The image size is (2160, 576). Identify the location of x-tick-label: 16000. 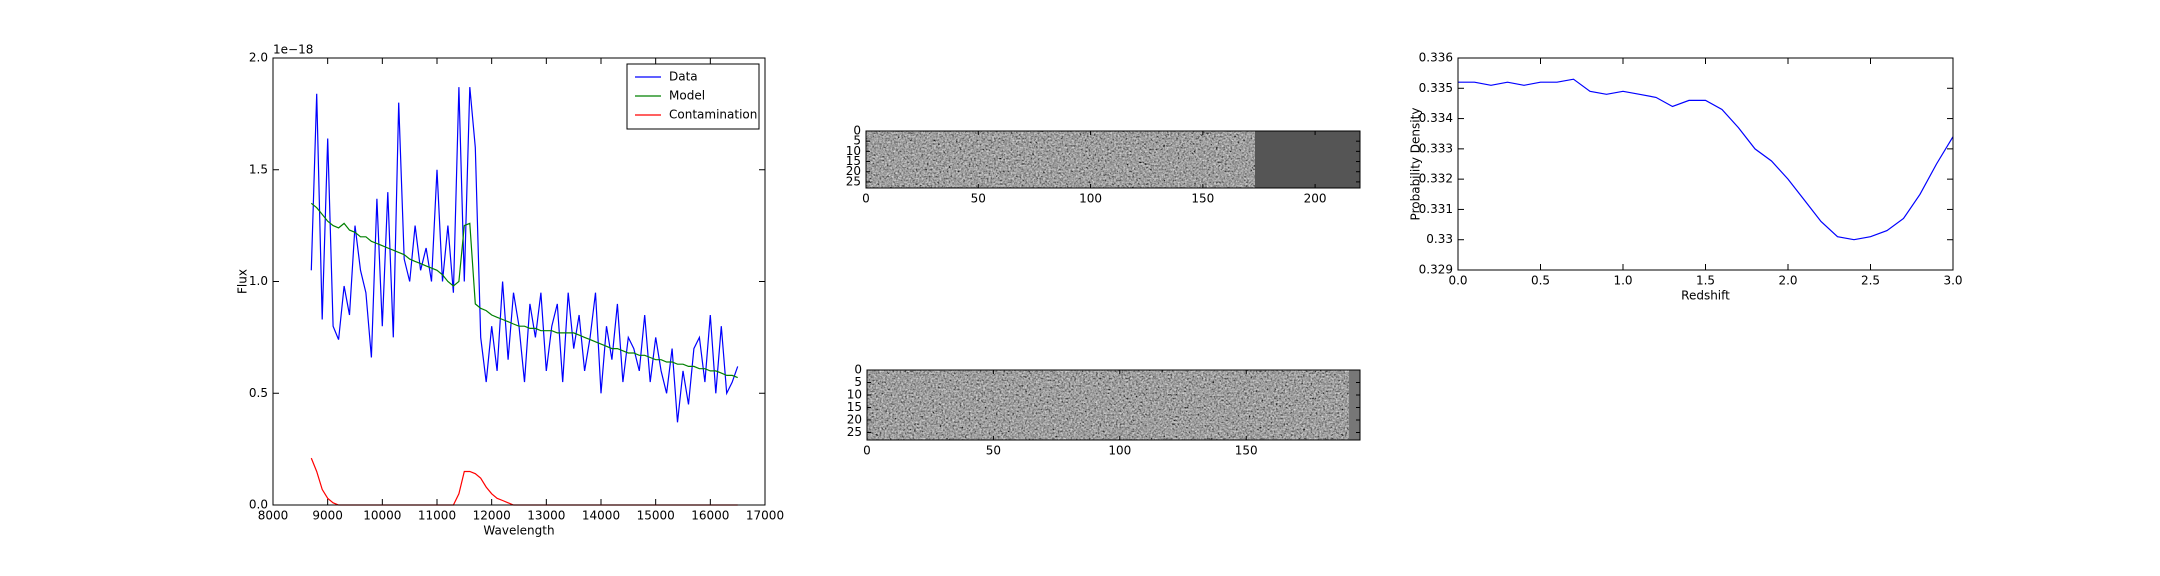
(710, 516).